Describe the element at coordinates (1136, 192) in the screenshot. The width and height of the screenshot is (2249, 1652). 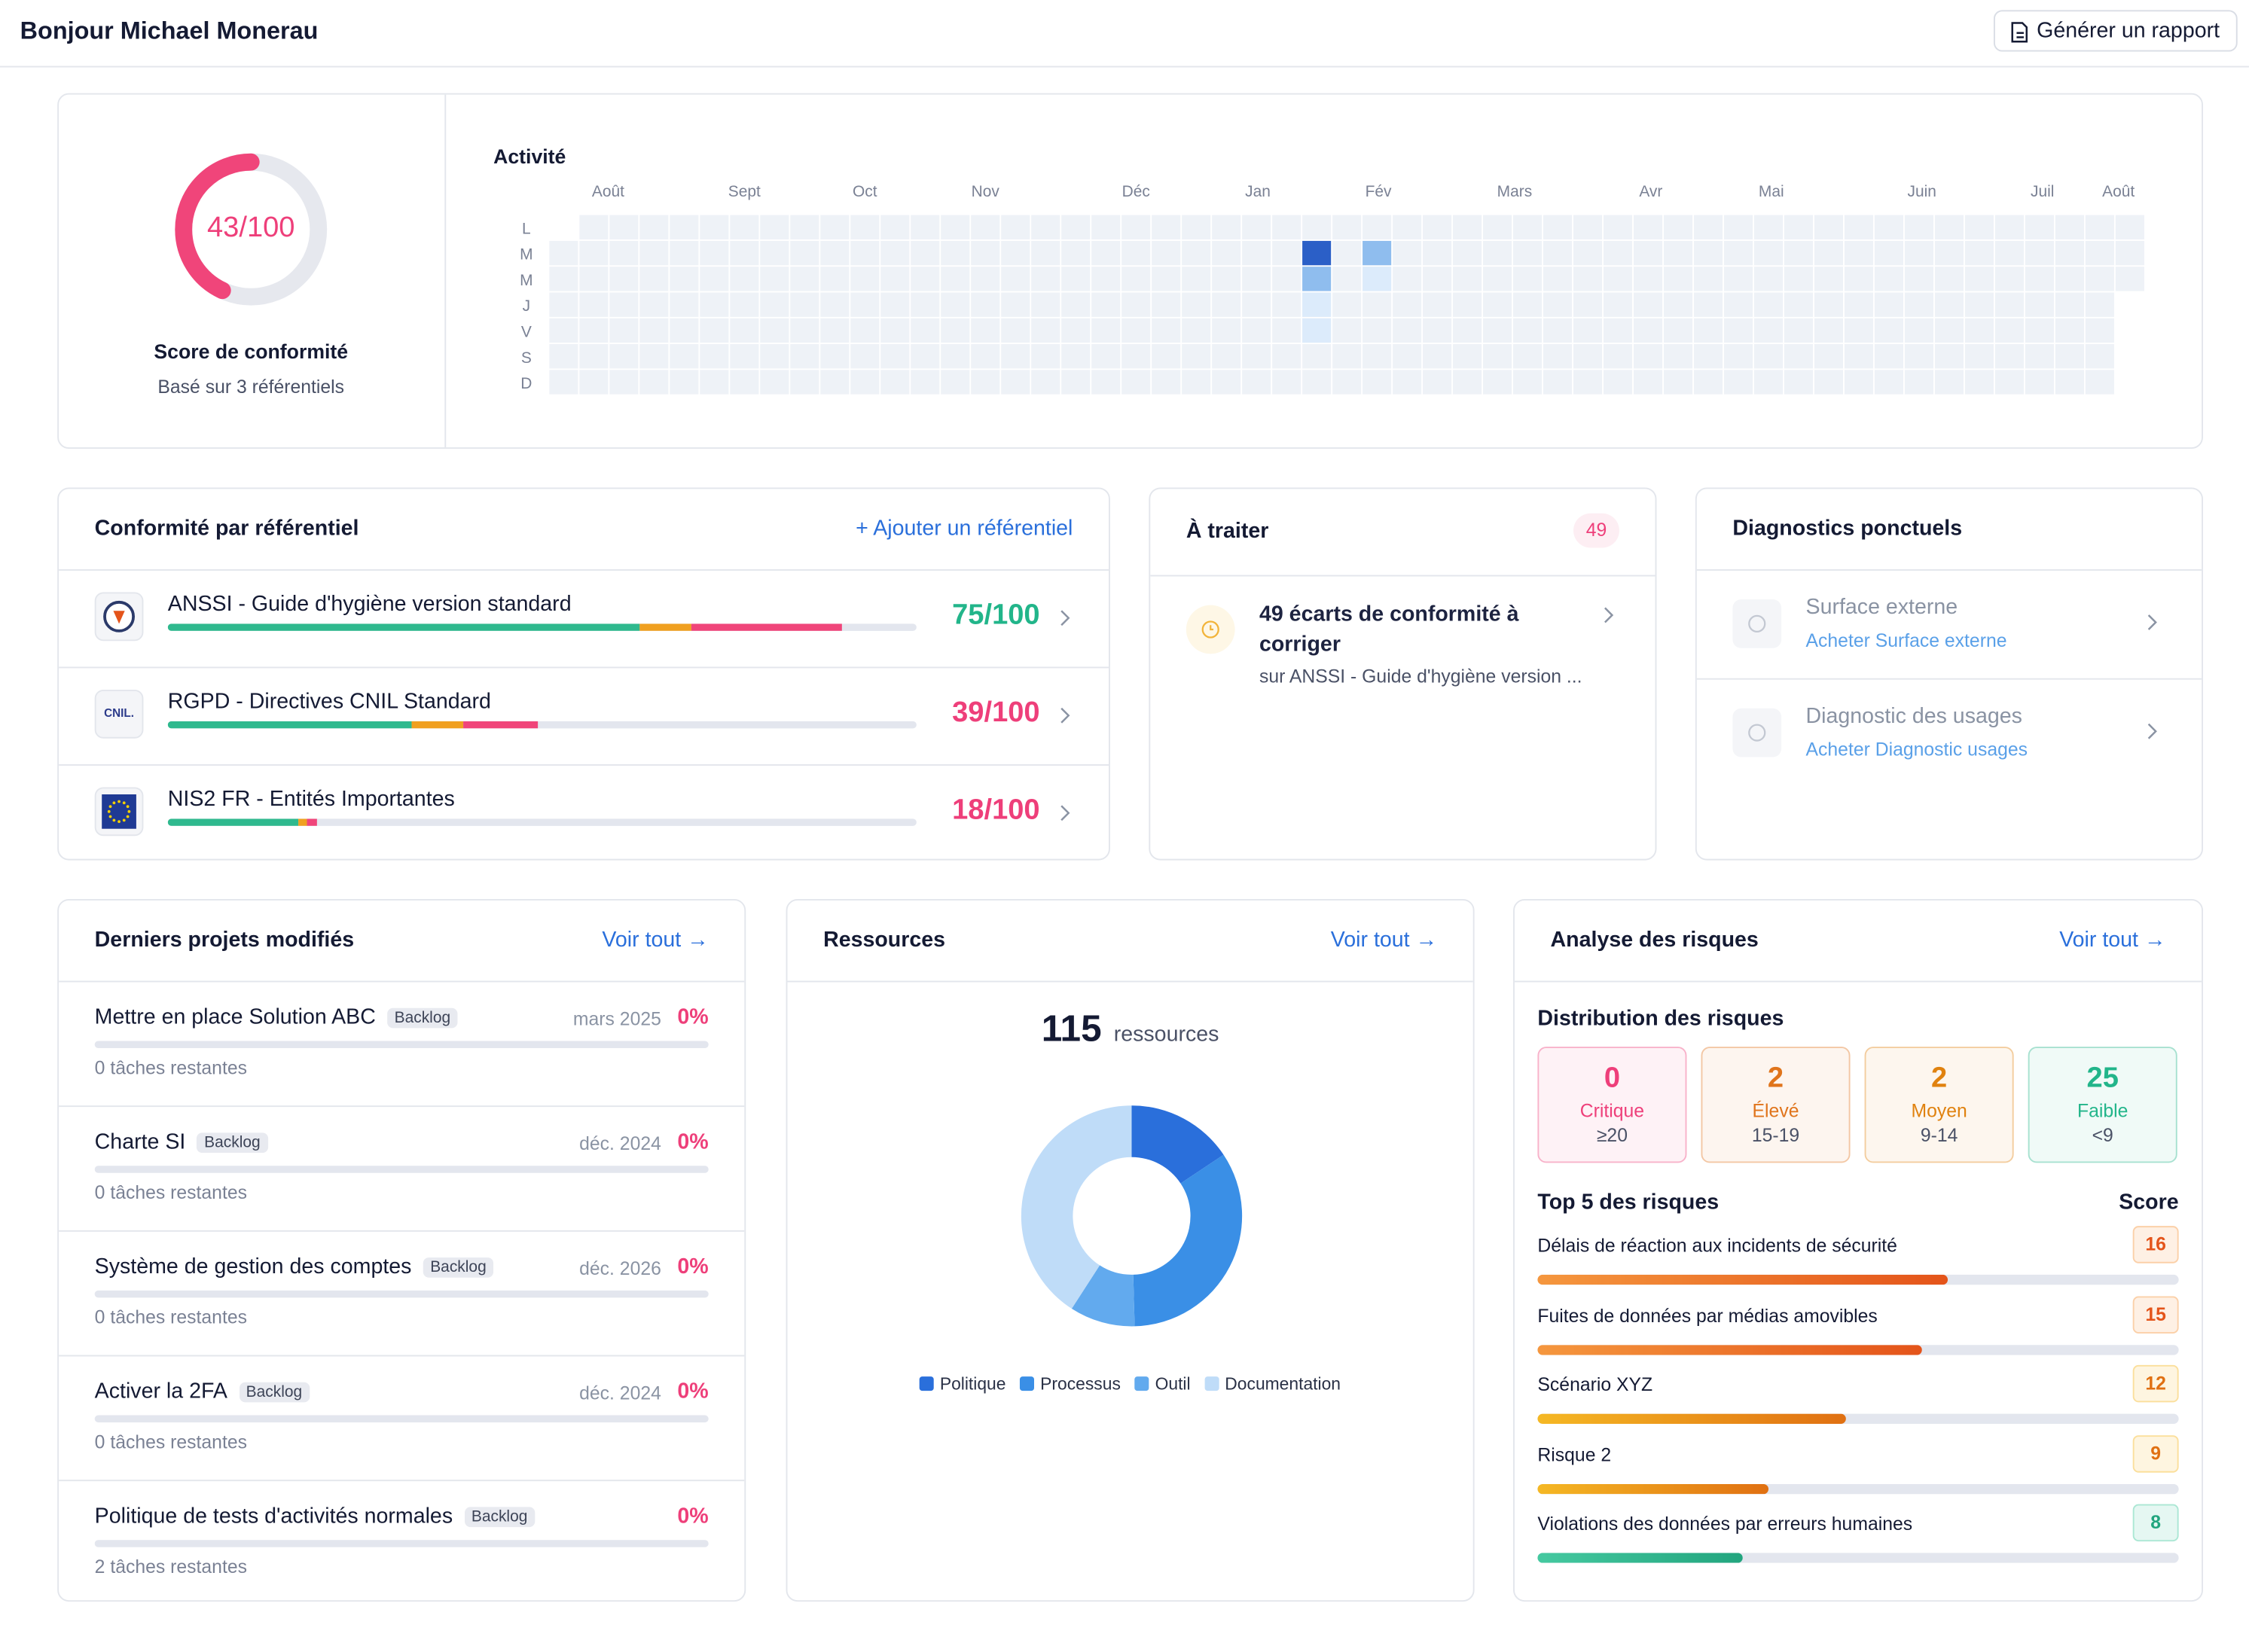
I see `month-label: Déc` at that location.